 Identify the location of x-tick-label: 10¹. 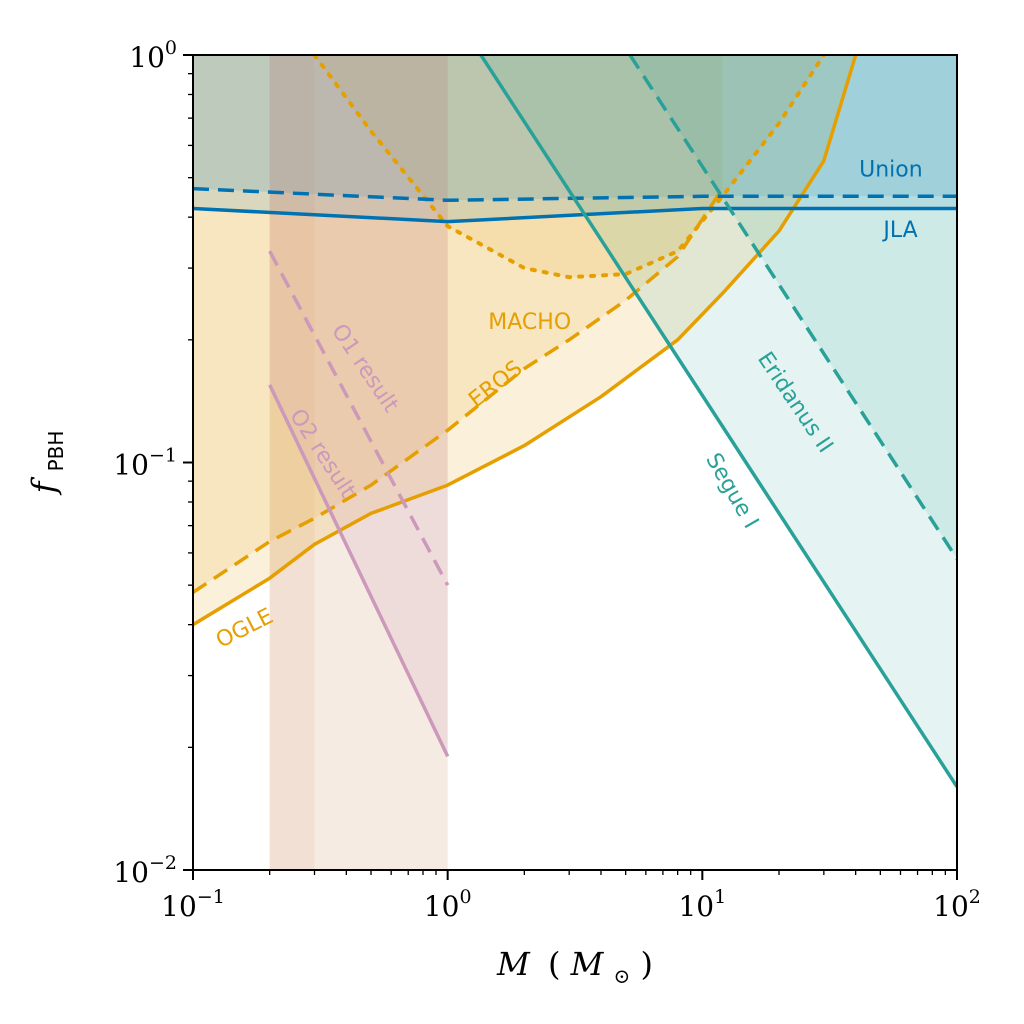
(702, 904).